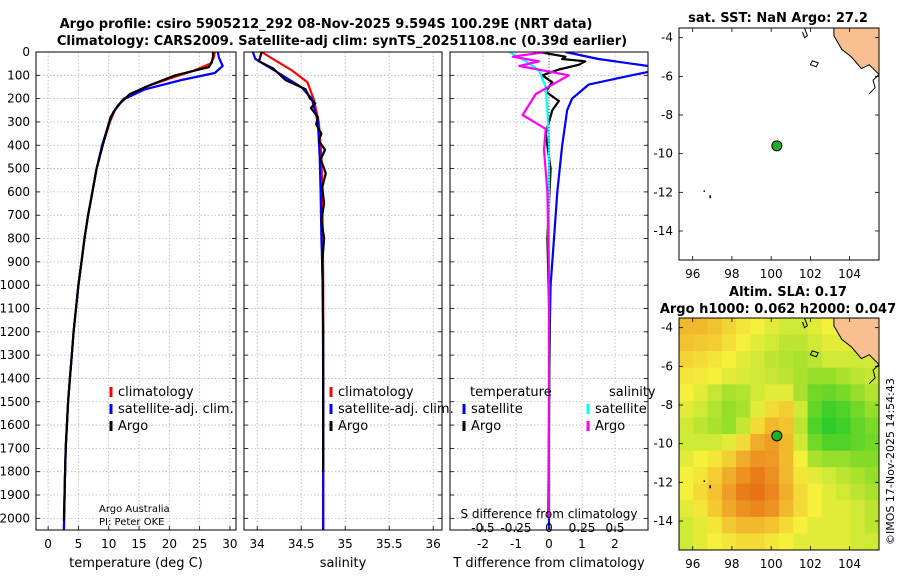  I want to click on xtick-label: 34.5, so click(301, 544).